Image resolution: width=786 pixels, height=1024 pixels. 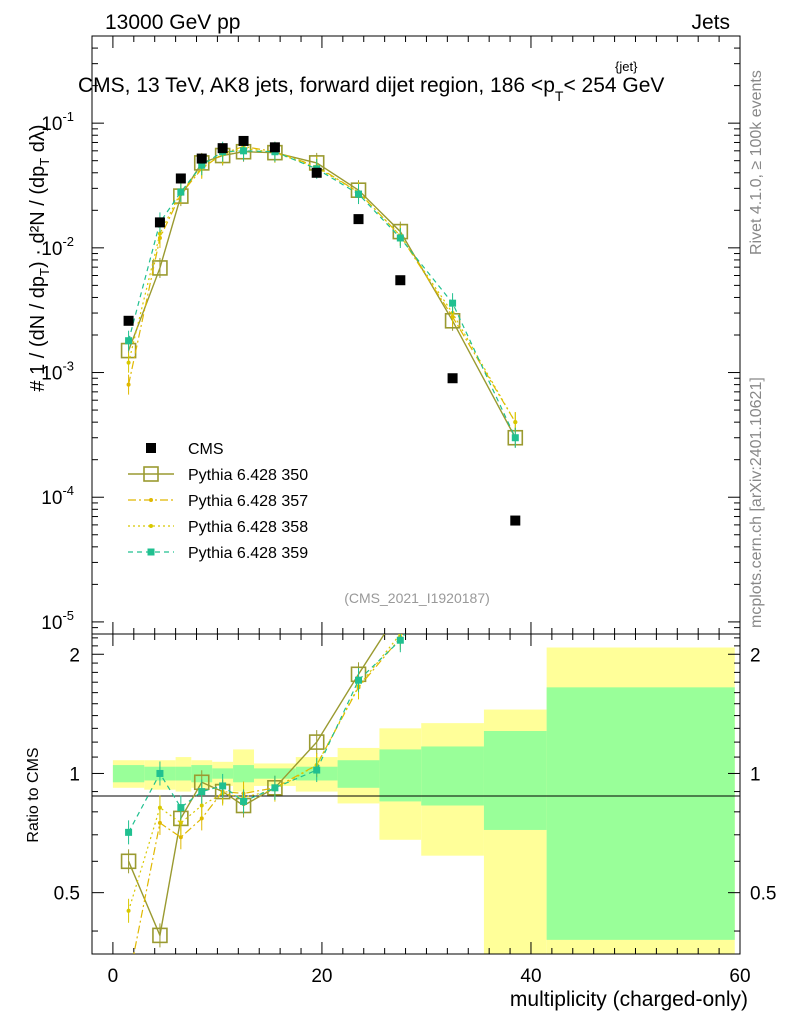 What do you see at coordinates (74, 655) in the screenshot?
I see `ratio-tick-label-left: 2` at bounding box center [74, 655].